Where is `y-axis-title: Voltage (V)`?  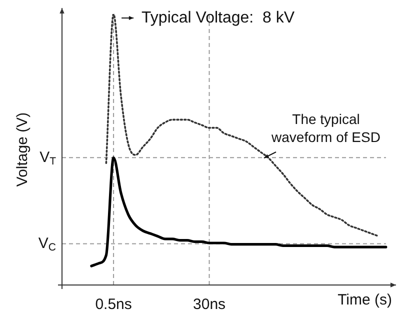
y-axis-title: Voltage (V) is located at coordinates (23, 149).